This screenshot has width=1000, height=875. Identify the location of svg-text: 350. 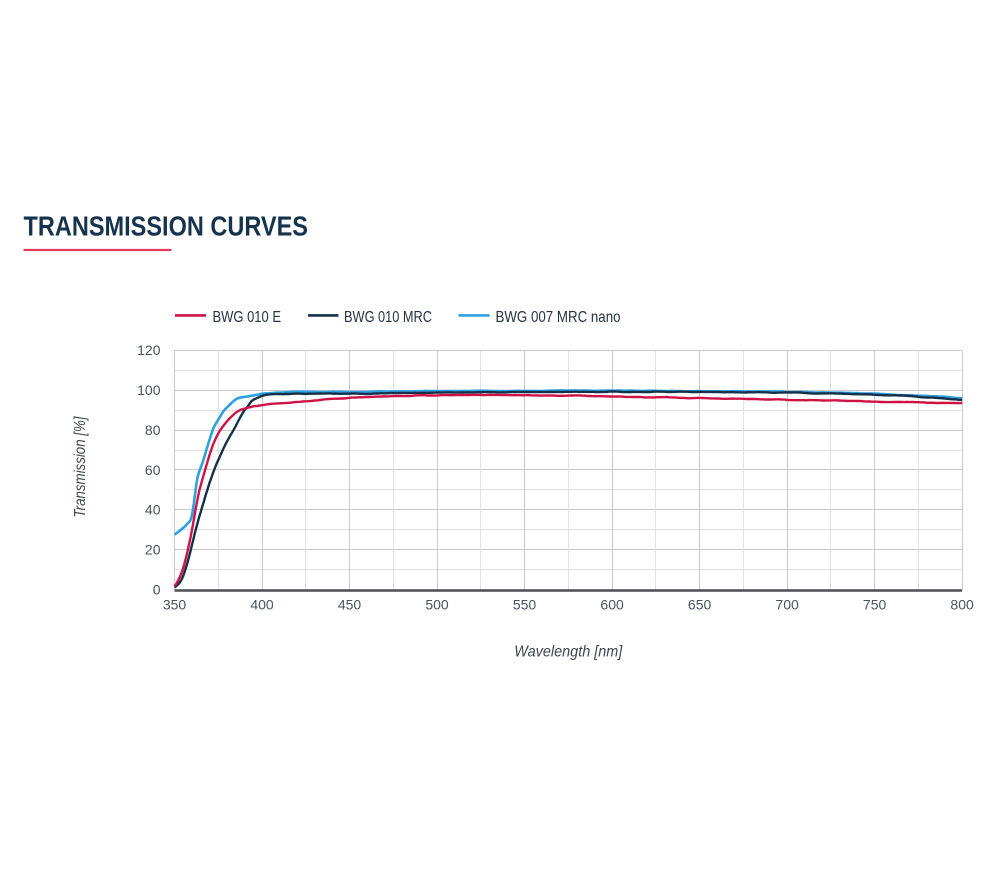
(175, 605).